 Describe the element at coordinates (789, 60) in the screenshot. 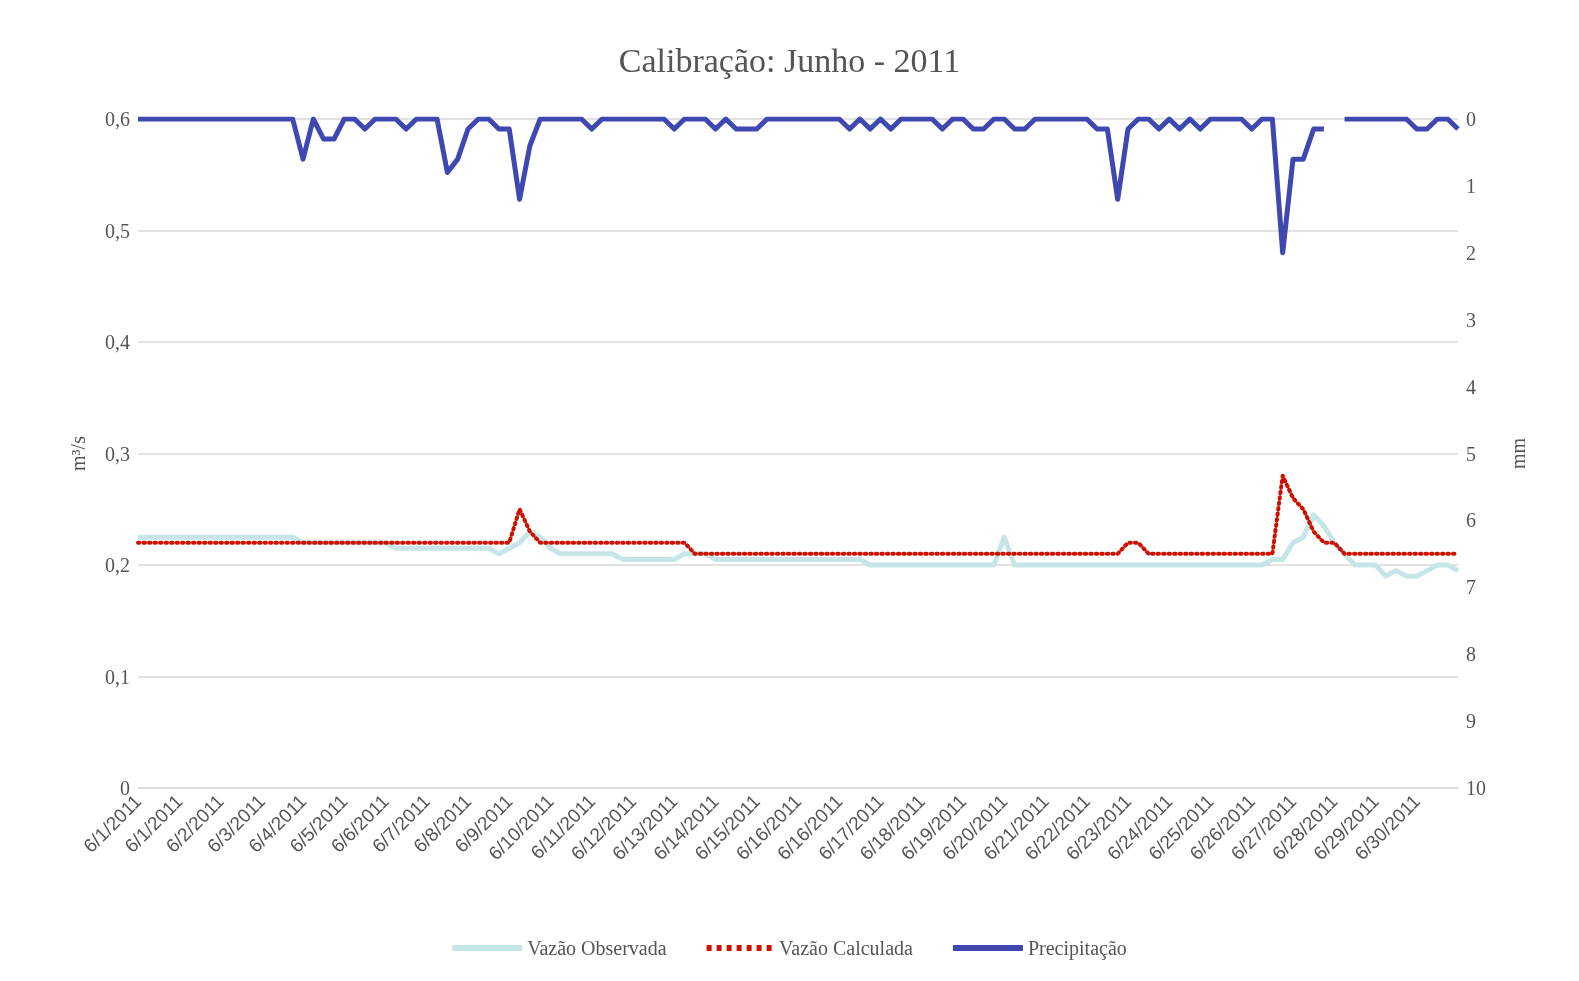

I see `chart-title: Calibração: Junho - 2011` at that location.